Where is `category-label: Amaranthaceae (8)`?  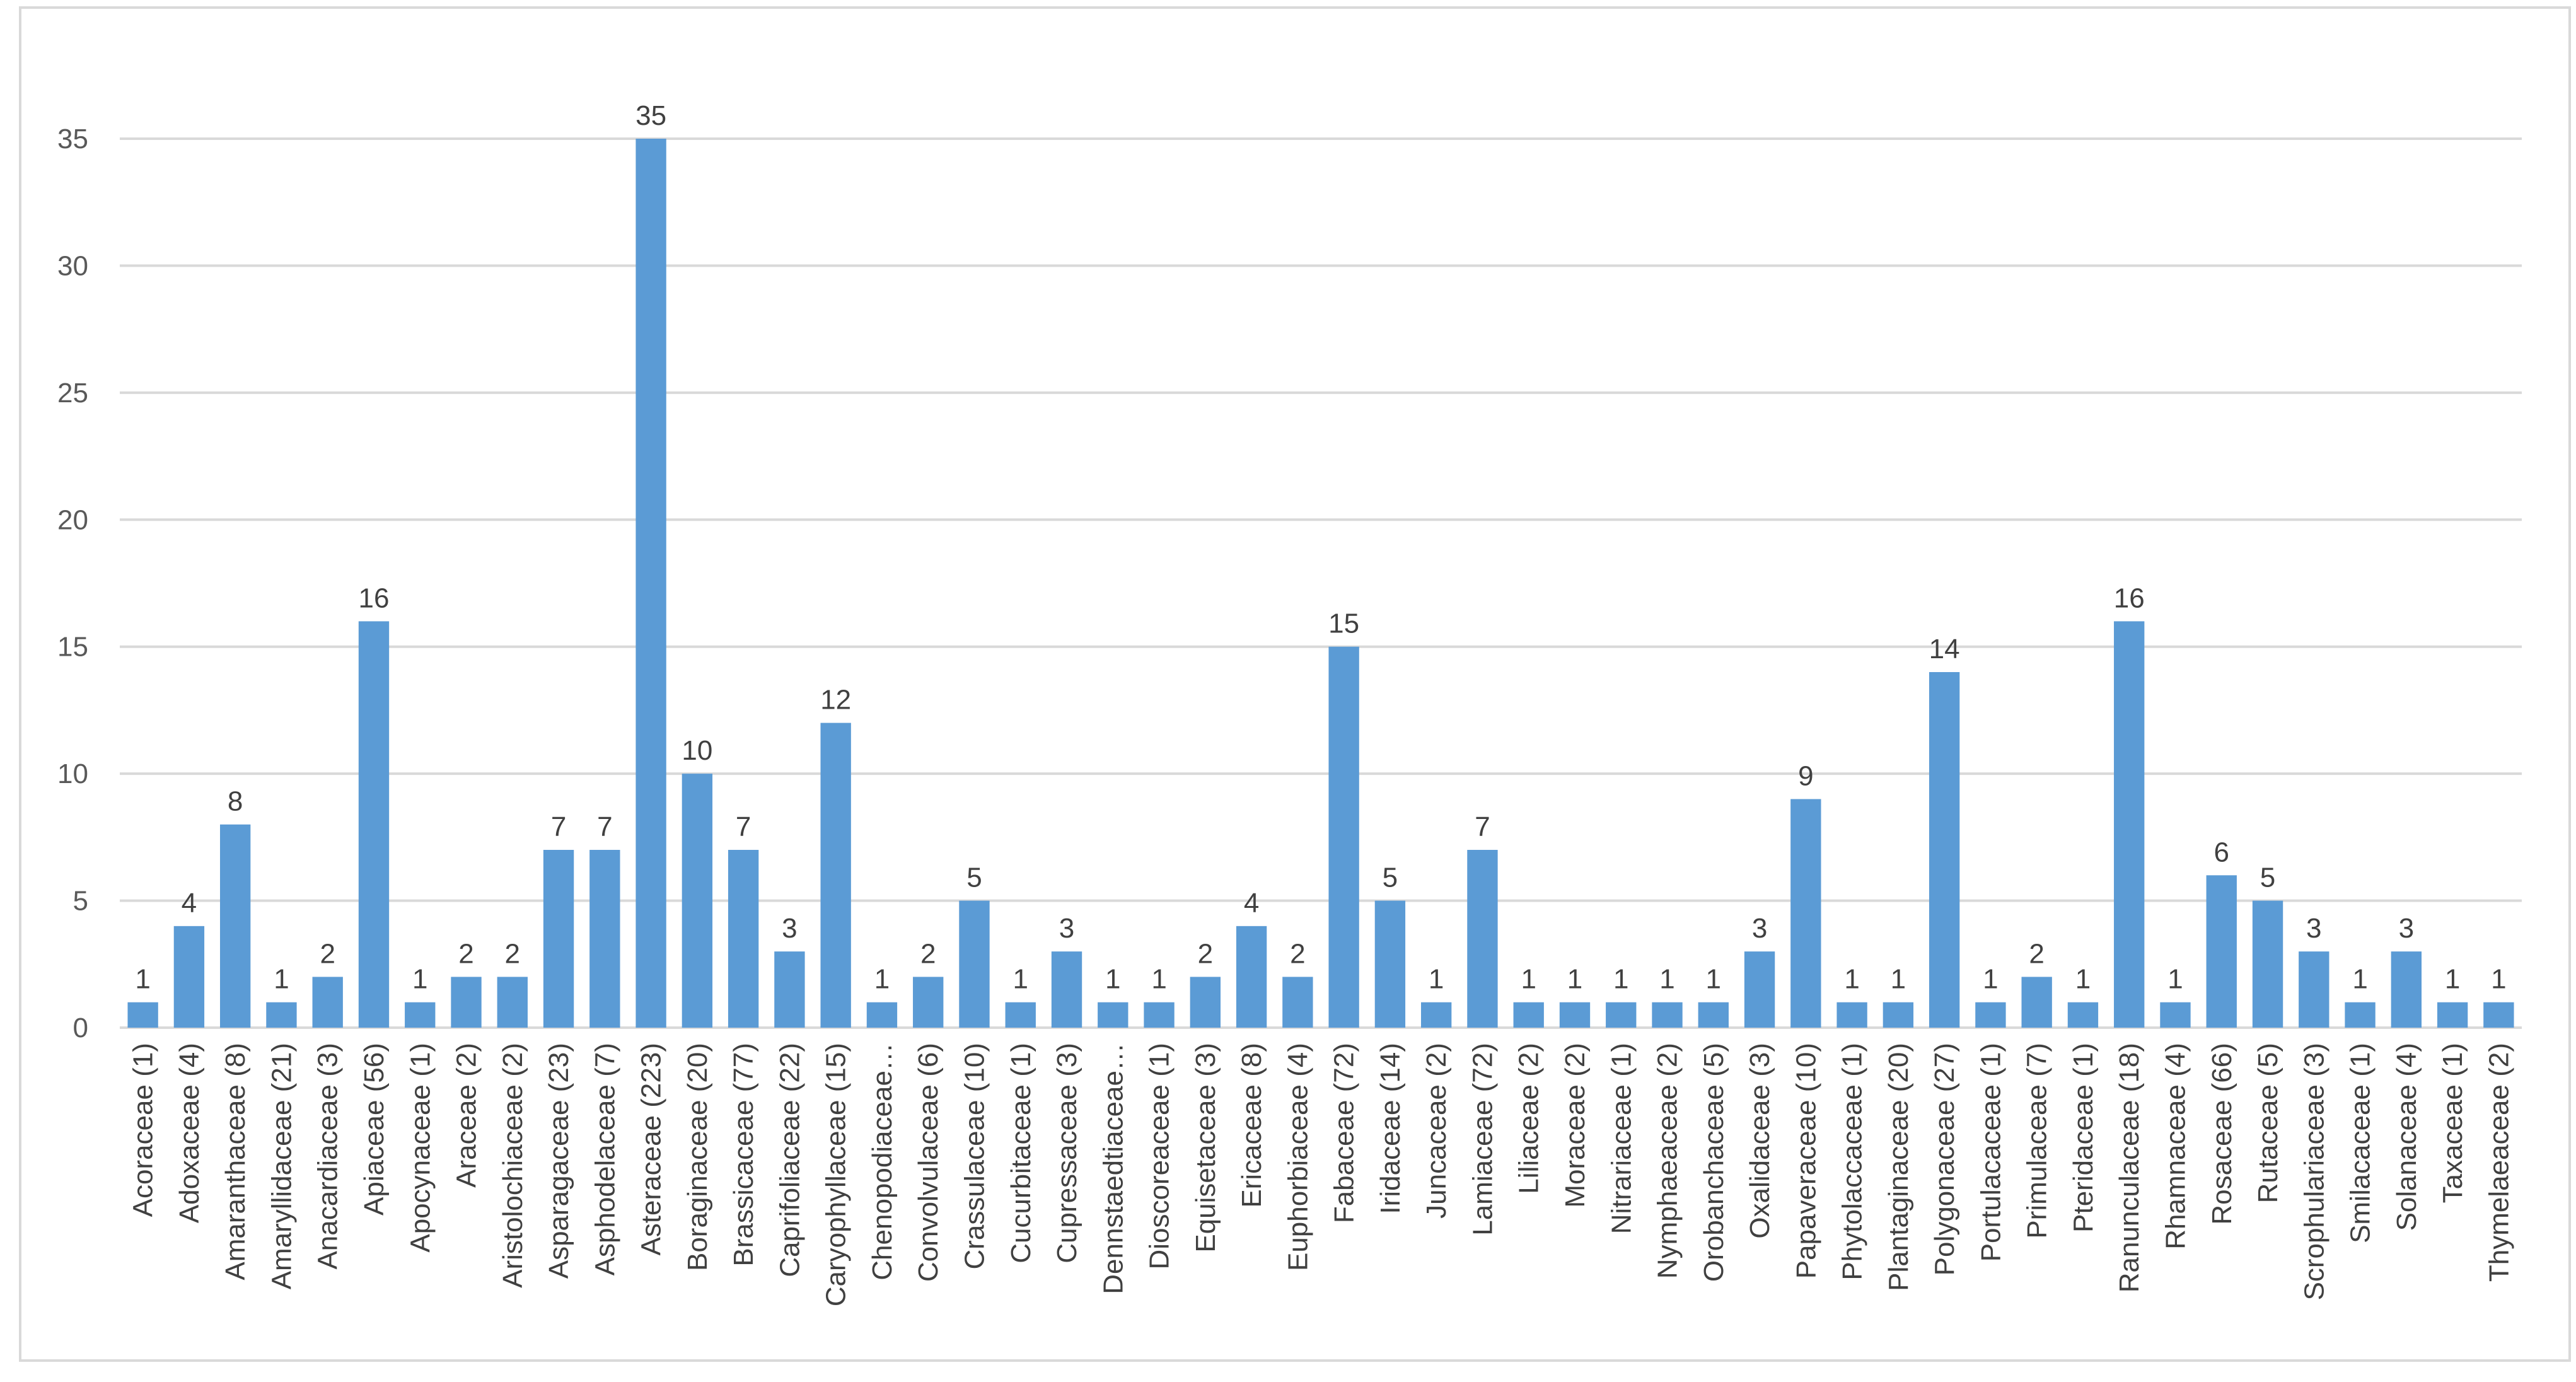 category-label: Amaranthaceae (8) is located at coordinates (236, 1161).